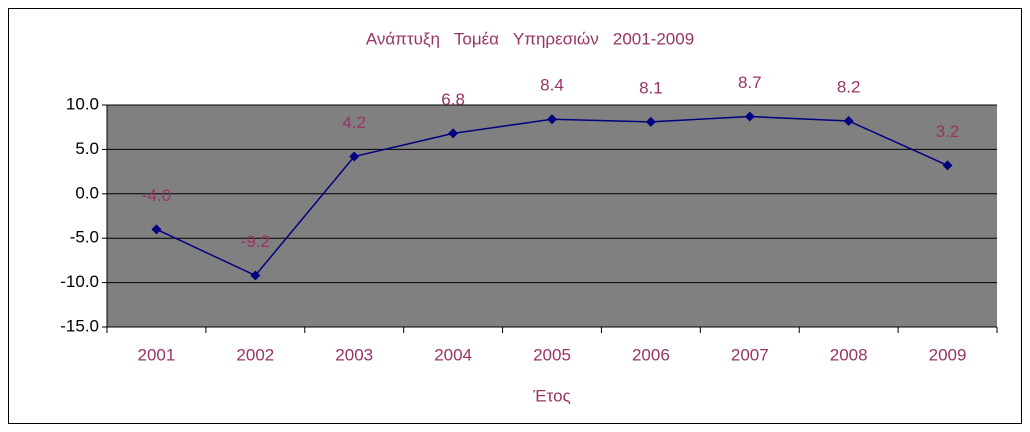 This screenshot has width=1030, height=432. What do you see at coordinates (453, 354) in the screenshot?
I see `x-tick-label: 2004` at bounding box center [453, 354].